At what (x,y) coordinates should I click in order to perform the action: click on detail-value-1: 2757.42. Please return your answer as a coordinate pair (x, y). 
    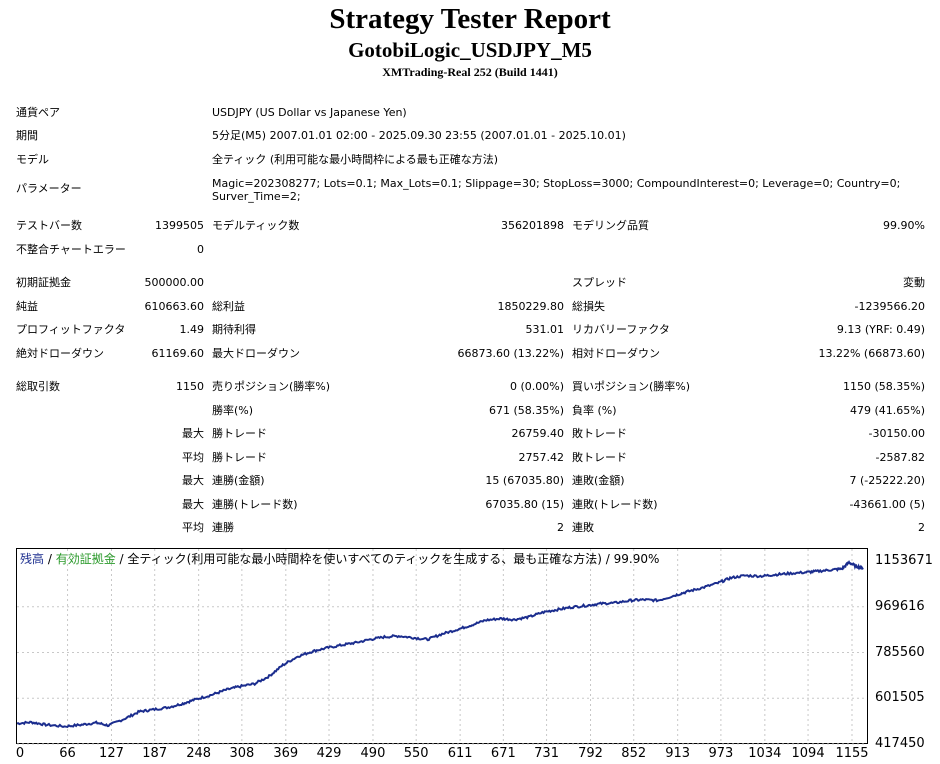
    Looking at the image, I should click on (541, 457).